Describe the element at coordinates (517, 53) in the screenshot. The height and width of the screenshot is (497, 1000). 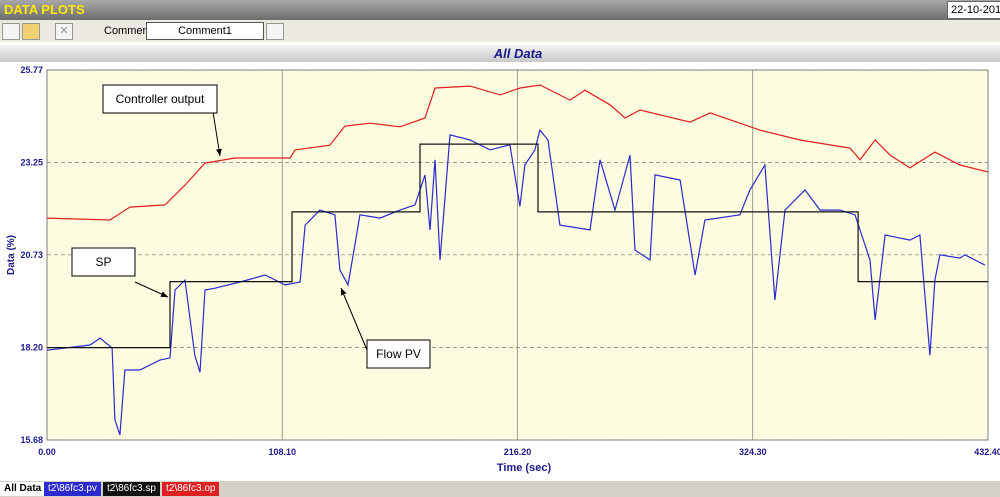
I see `chart-title: All Data` at that location.